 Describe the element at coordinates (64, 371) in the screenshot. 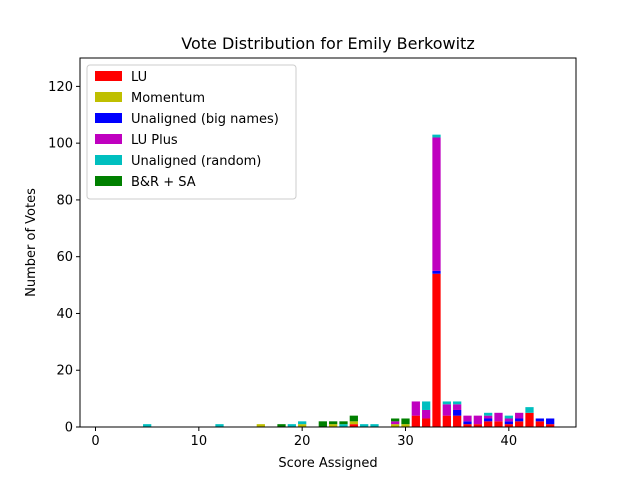

I see `y-tick-label: 20` at that location.